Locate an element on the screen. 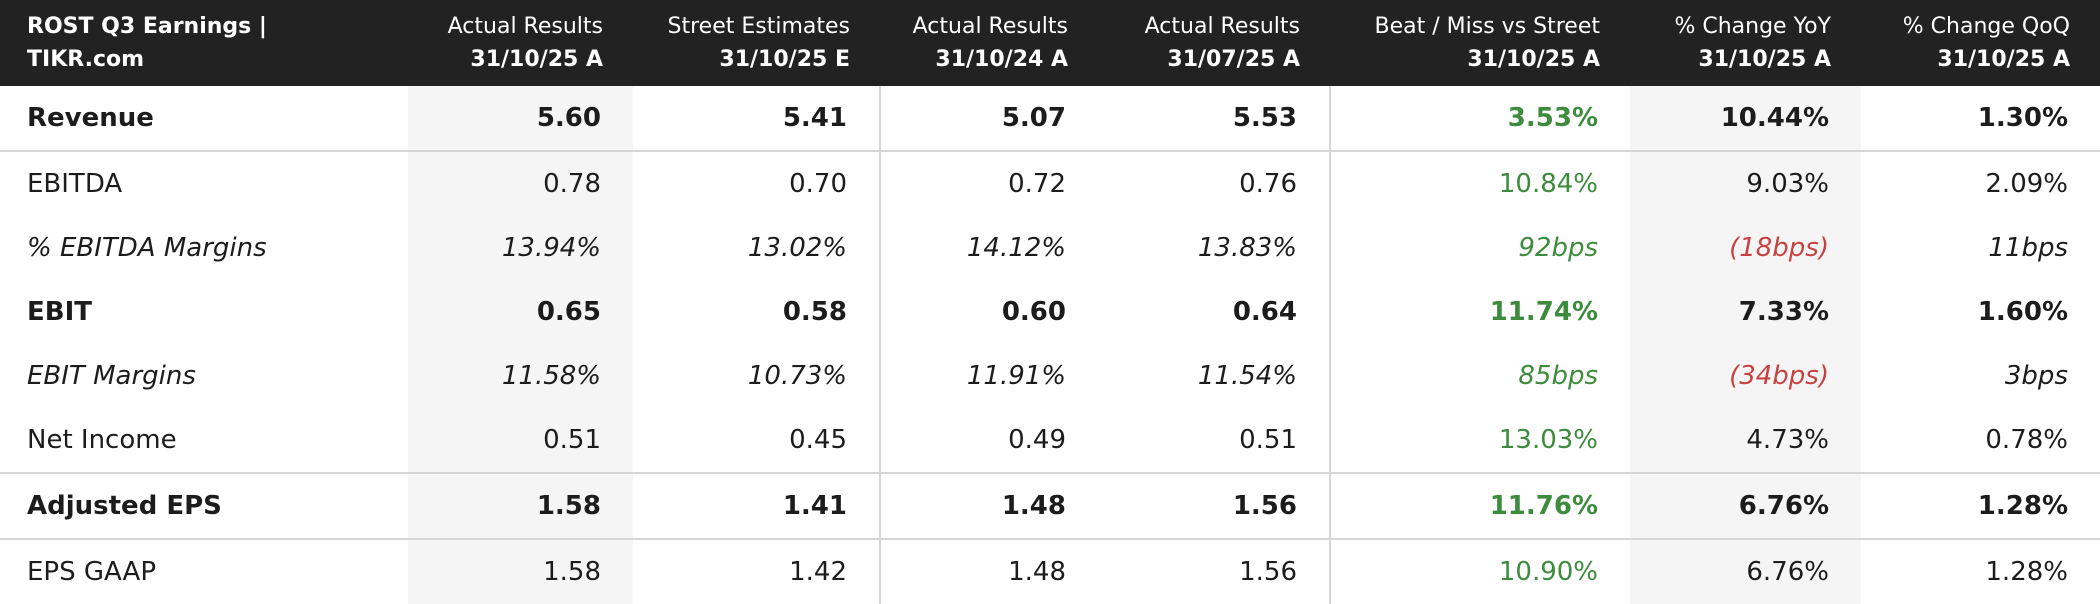  column-header: Actual Results 31/07/25 A is located at coordinates (1214, 43).